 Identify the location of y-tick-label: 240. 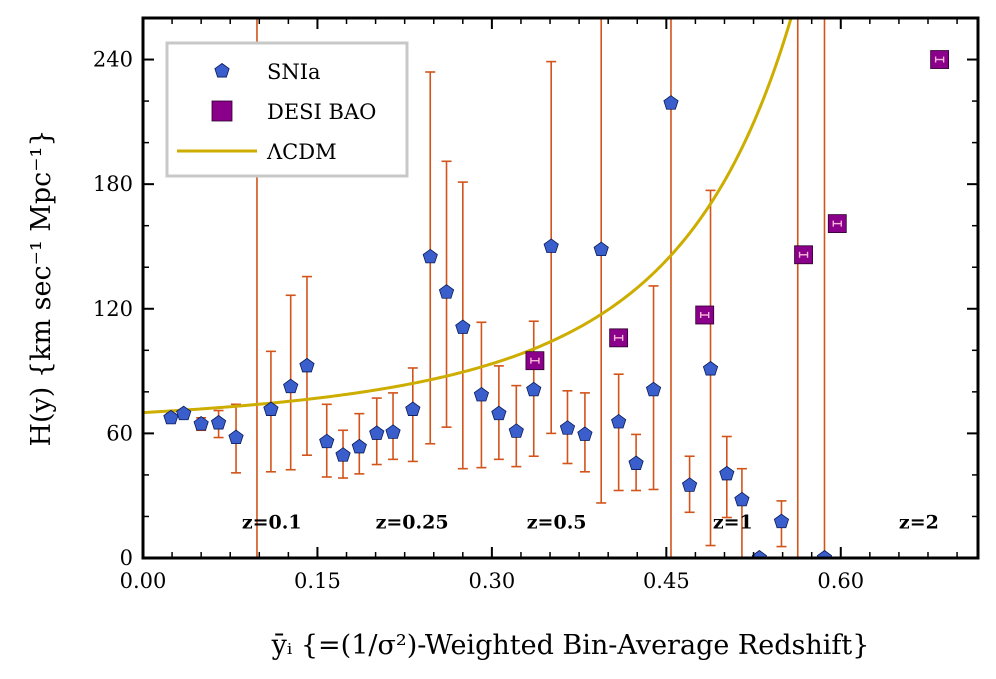
(113, 60).